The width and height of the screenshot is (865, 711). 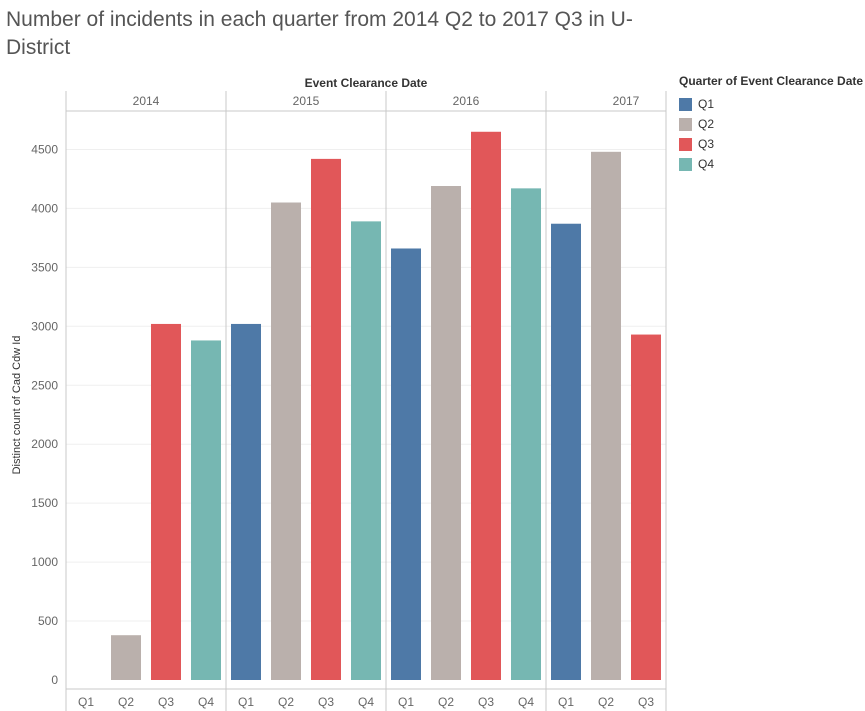 What do you see at coordinates (706, 144) in the screenshot?
I see `legend-label: Q3` at bounding box center [706, 144].